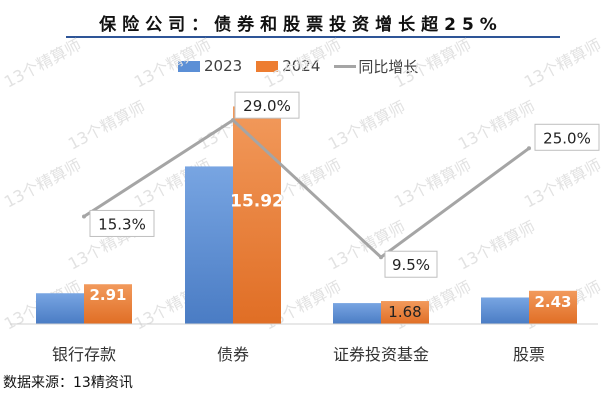 The image size is (602, 400). Describe the element at coordinates (107, 295) in the screenshot. I see `bar-data-label: 2.91` at that location.